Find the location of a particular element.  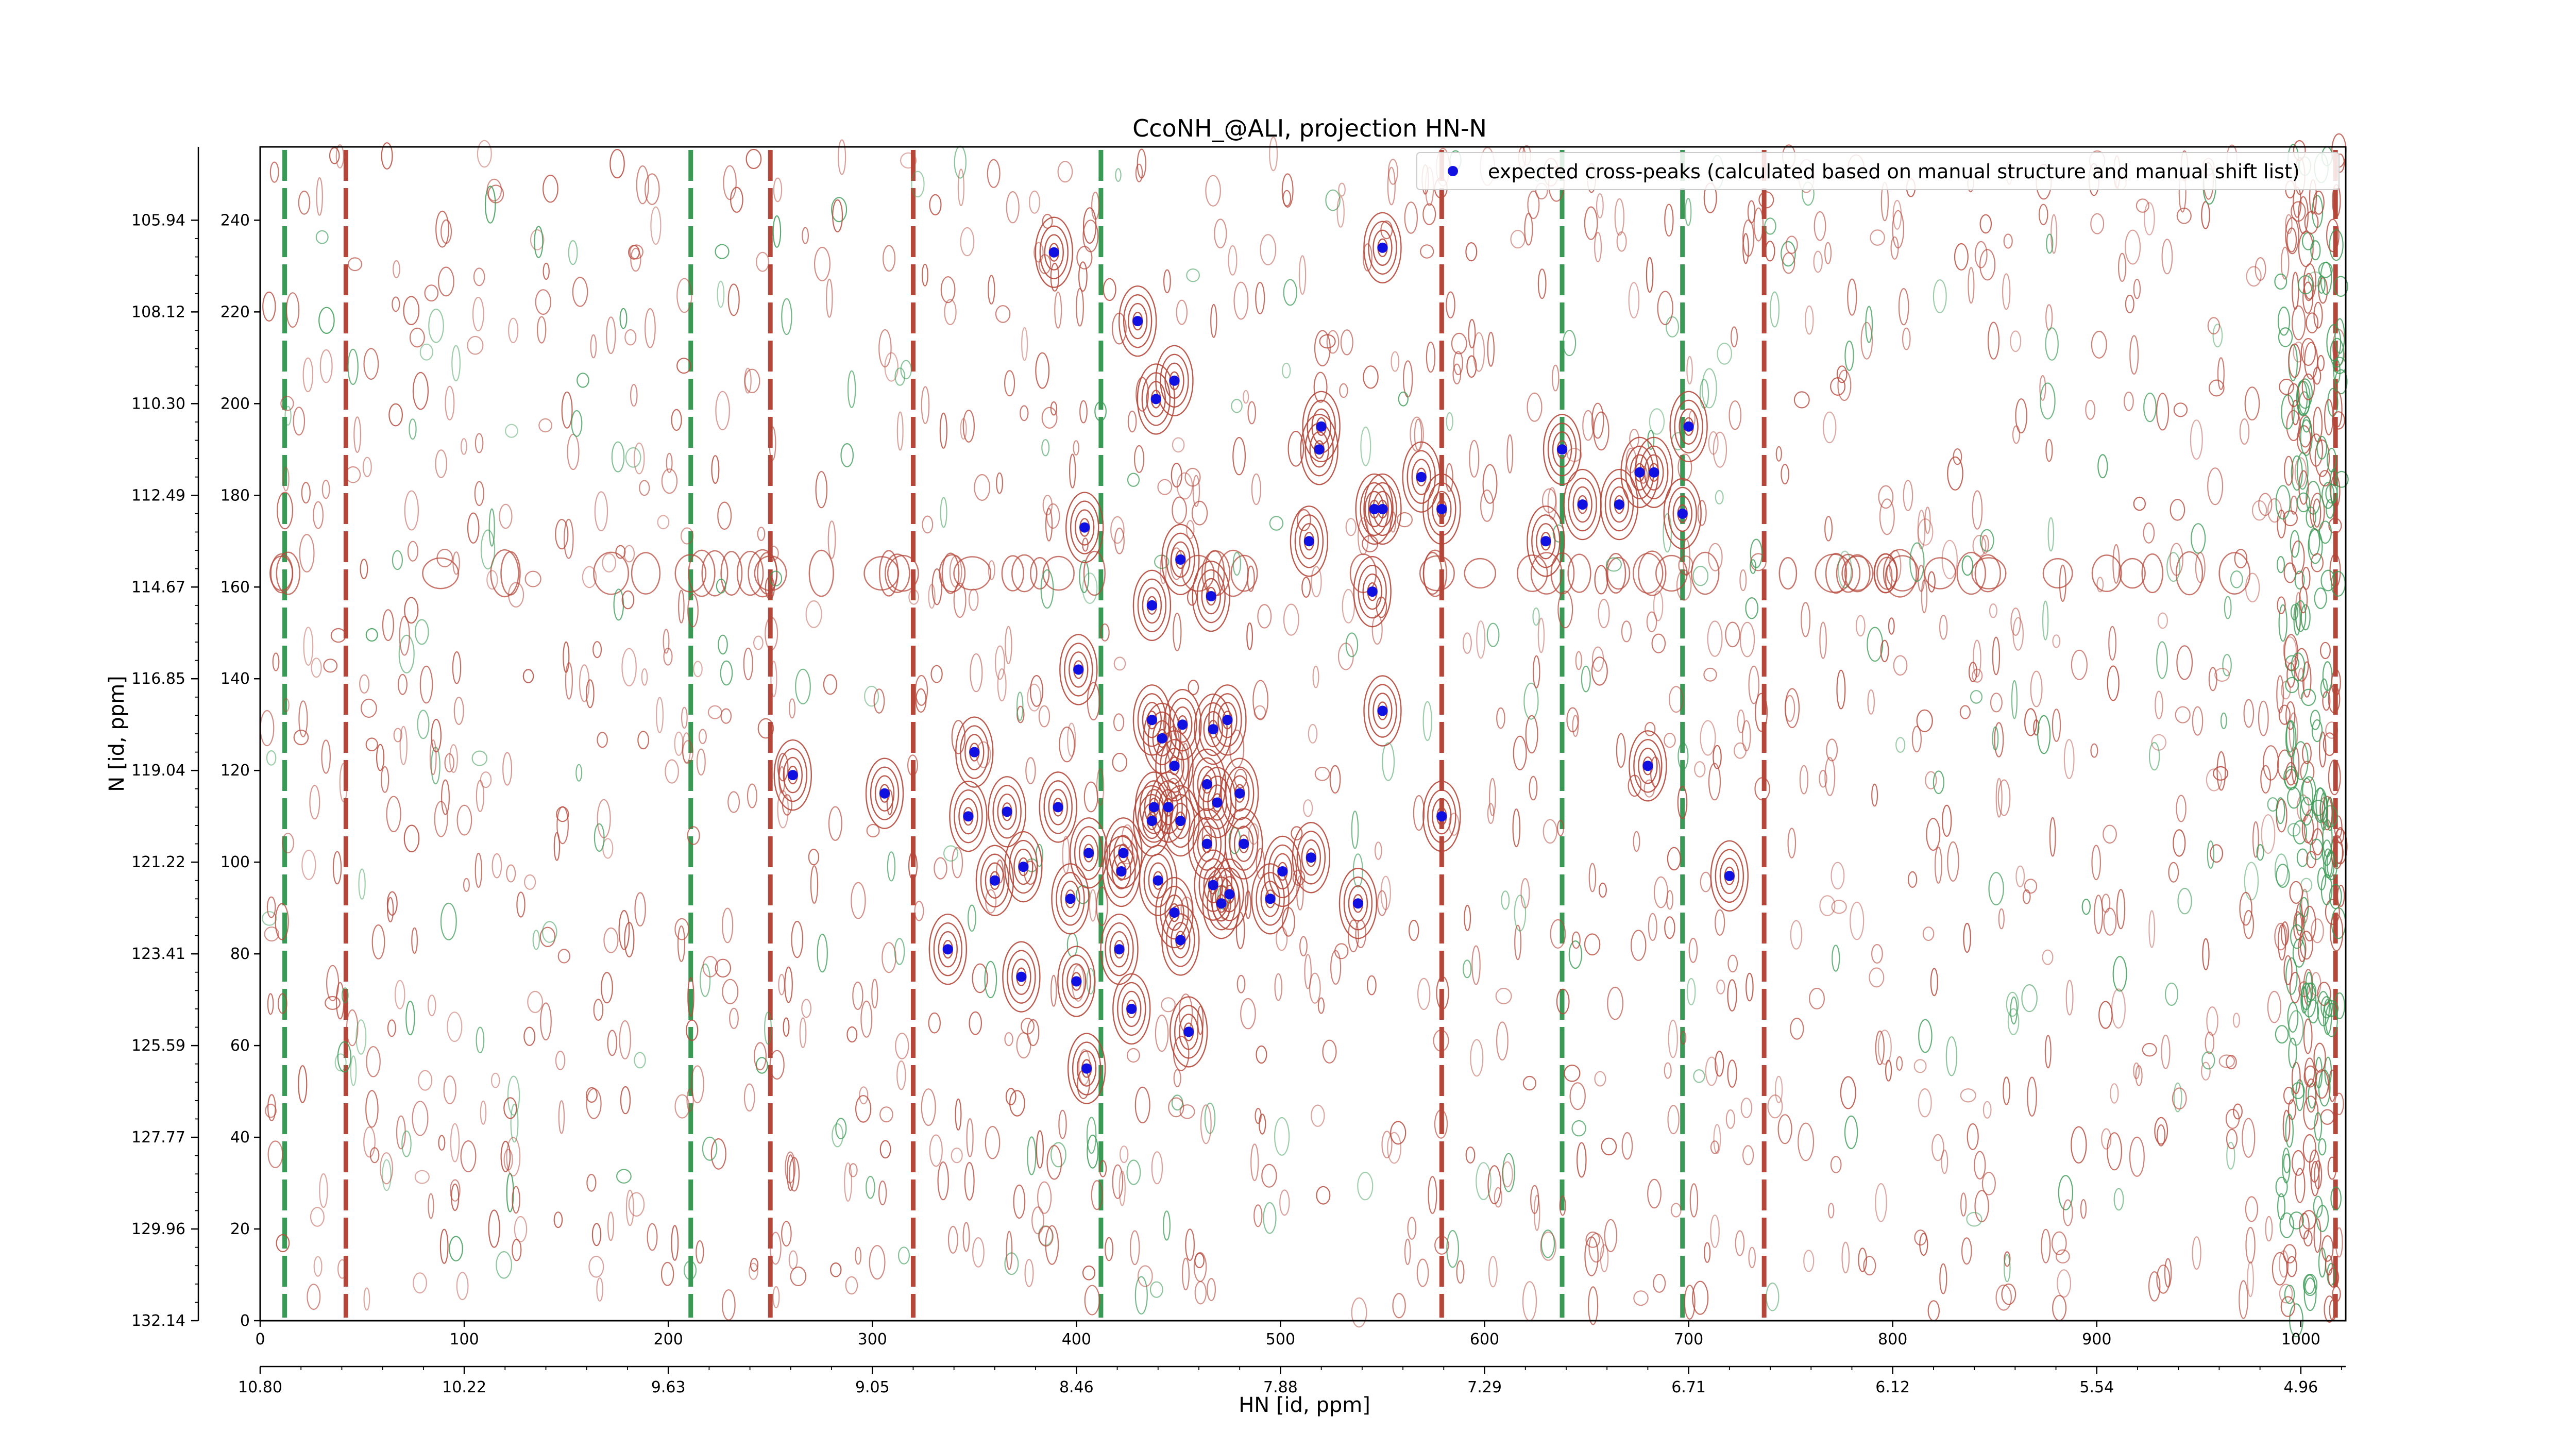

y-tick-label: 60 is located at coordinates (240, 1046).